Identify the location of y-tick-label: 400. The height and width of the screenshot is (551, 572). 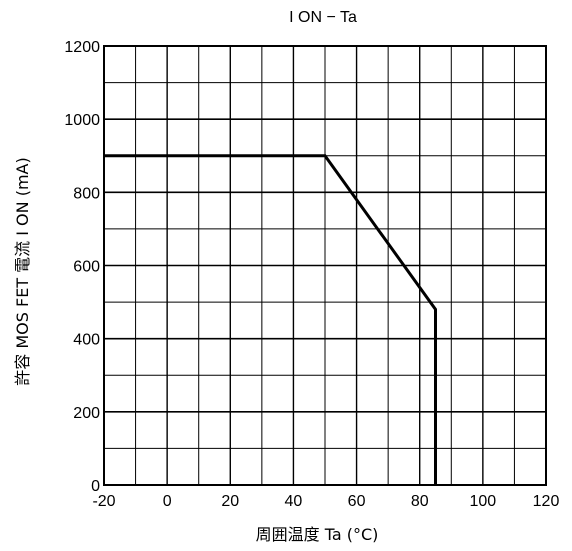
(86, 340).